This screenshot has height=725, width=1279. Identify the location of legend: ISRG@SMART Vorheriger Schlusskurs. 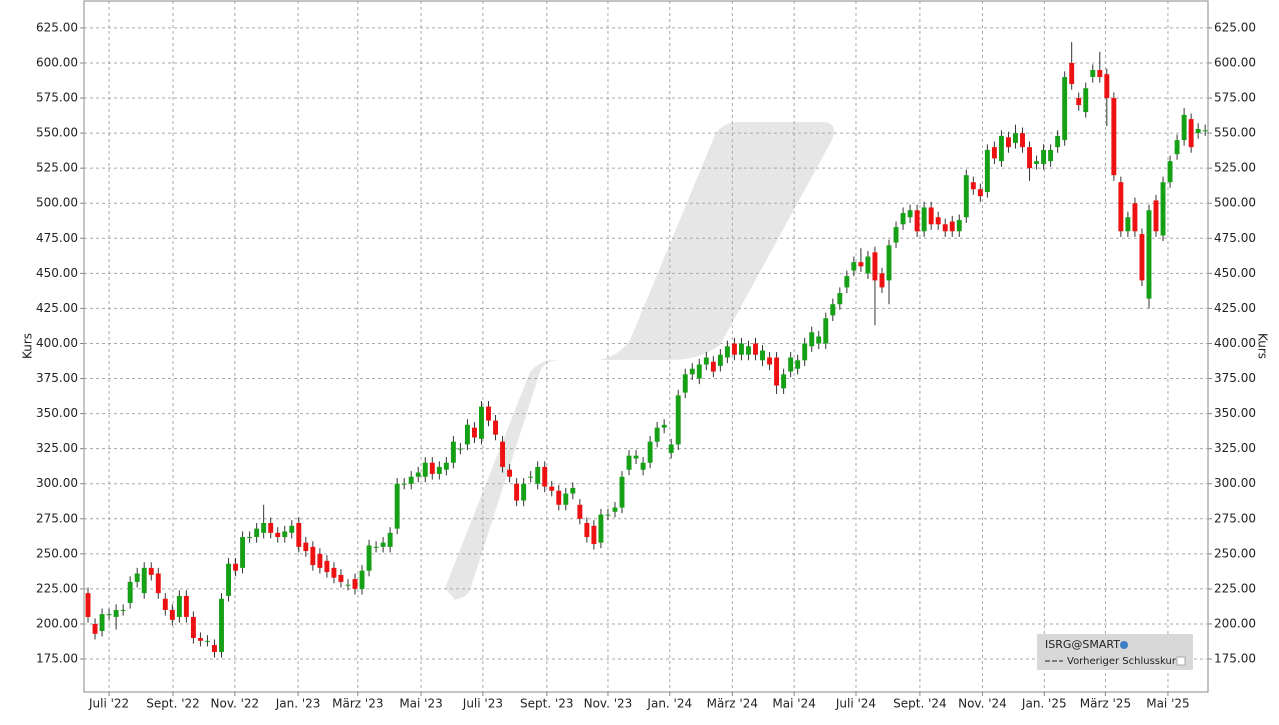
(1115, 652).